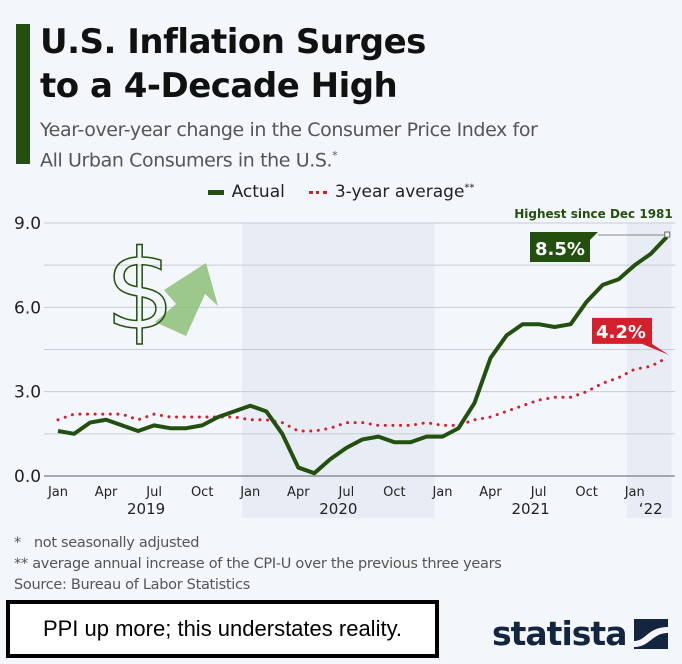  Describe the element at coordinates (27, 393) in the screenshot. I see `y-tick-label: 3.0` at that location.